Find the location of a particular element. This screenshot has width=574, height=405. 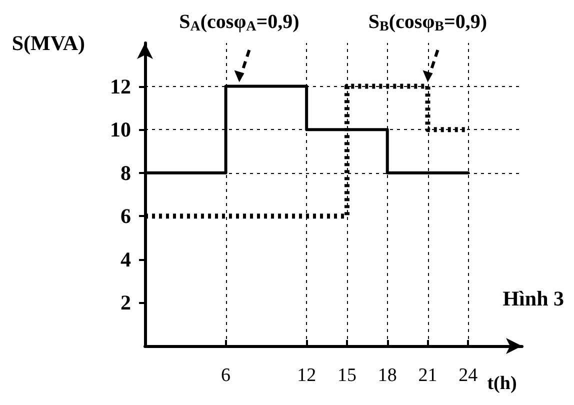

annotation: Hình 3 is located at coordinates (533, 298).